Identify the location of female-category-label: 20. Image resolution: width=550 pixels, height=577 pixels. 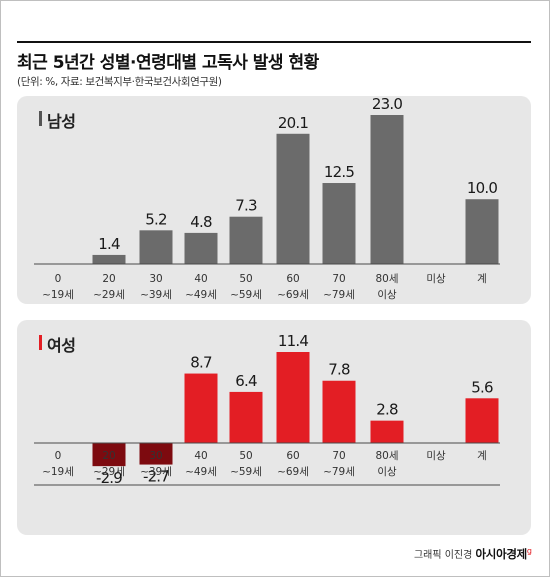
(108, 456).